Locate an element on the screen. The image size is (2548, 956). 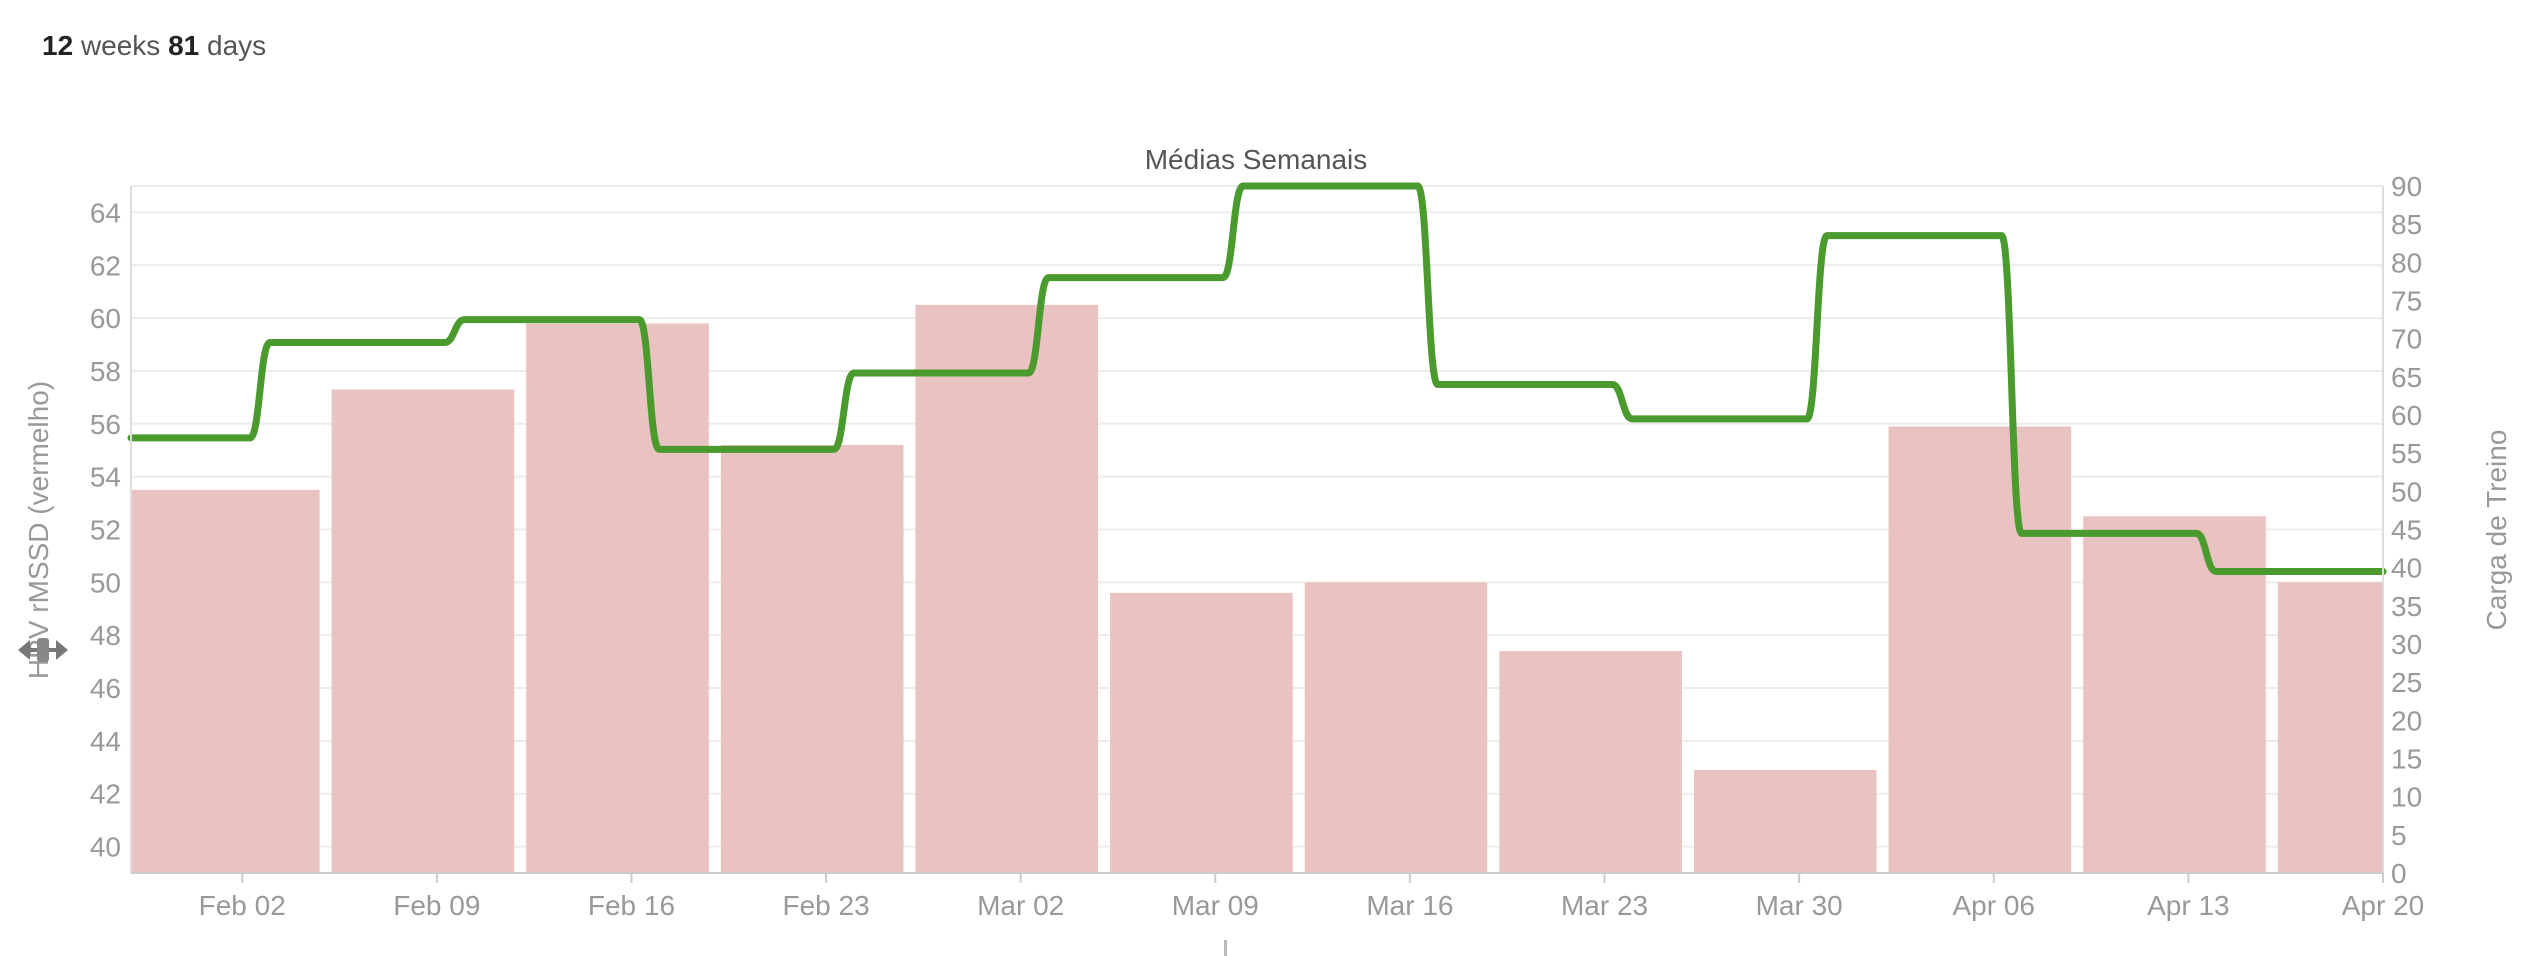
y-left-tick-label: 62 is located at coordinates (105, 265).